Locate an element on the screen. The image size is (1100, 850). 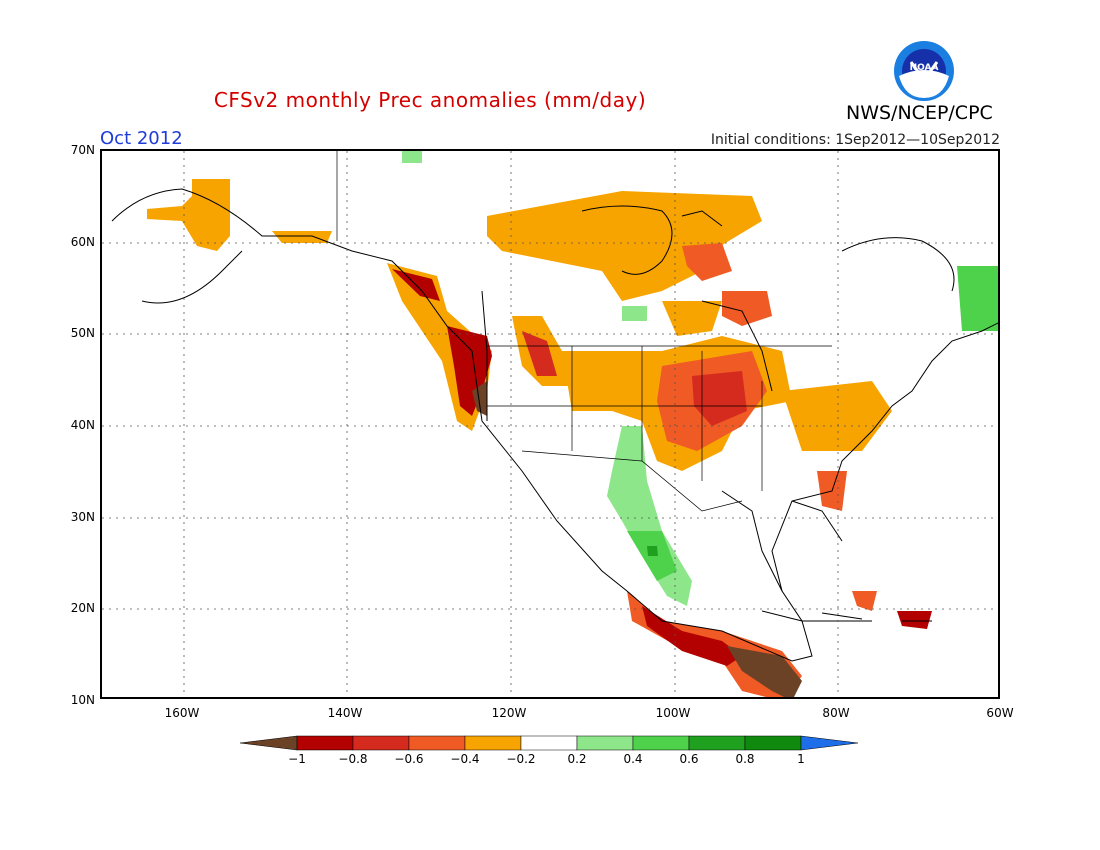
lat-label: 60N is located at coordinates (82, 242).